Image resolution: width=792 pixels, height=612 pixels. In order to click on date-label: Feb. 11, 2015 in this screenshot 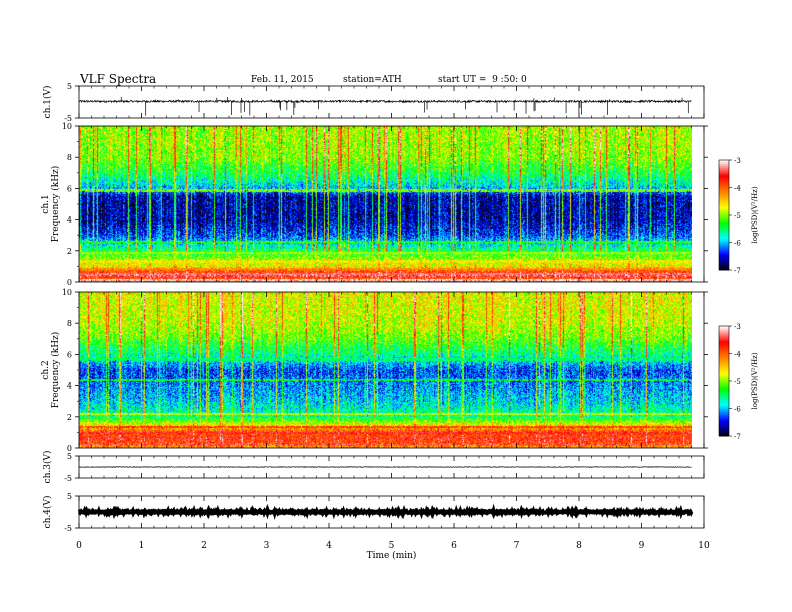, I will do `click(282, 80)`.